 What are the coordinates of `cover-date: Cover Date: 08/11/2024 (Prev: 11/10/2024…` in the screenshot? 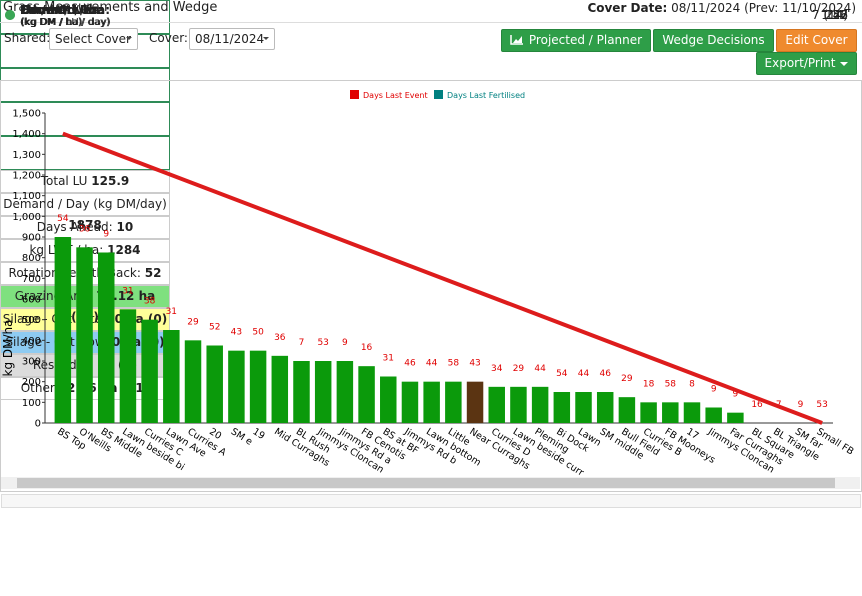 It's located at (721, 8).